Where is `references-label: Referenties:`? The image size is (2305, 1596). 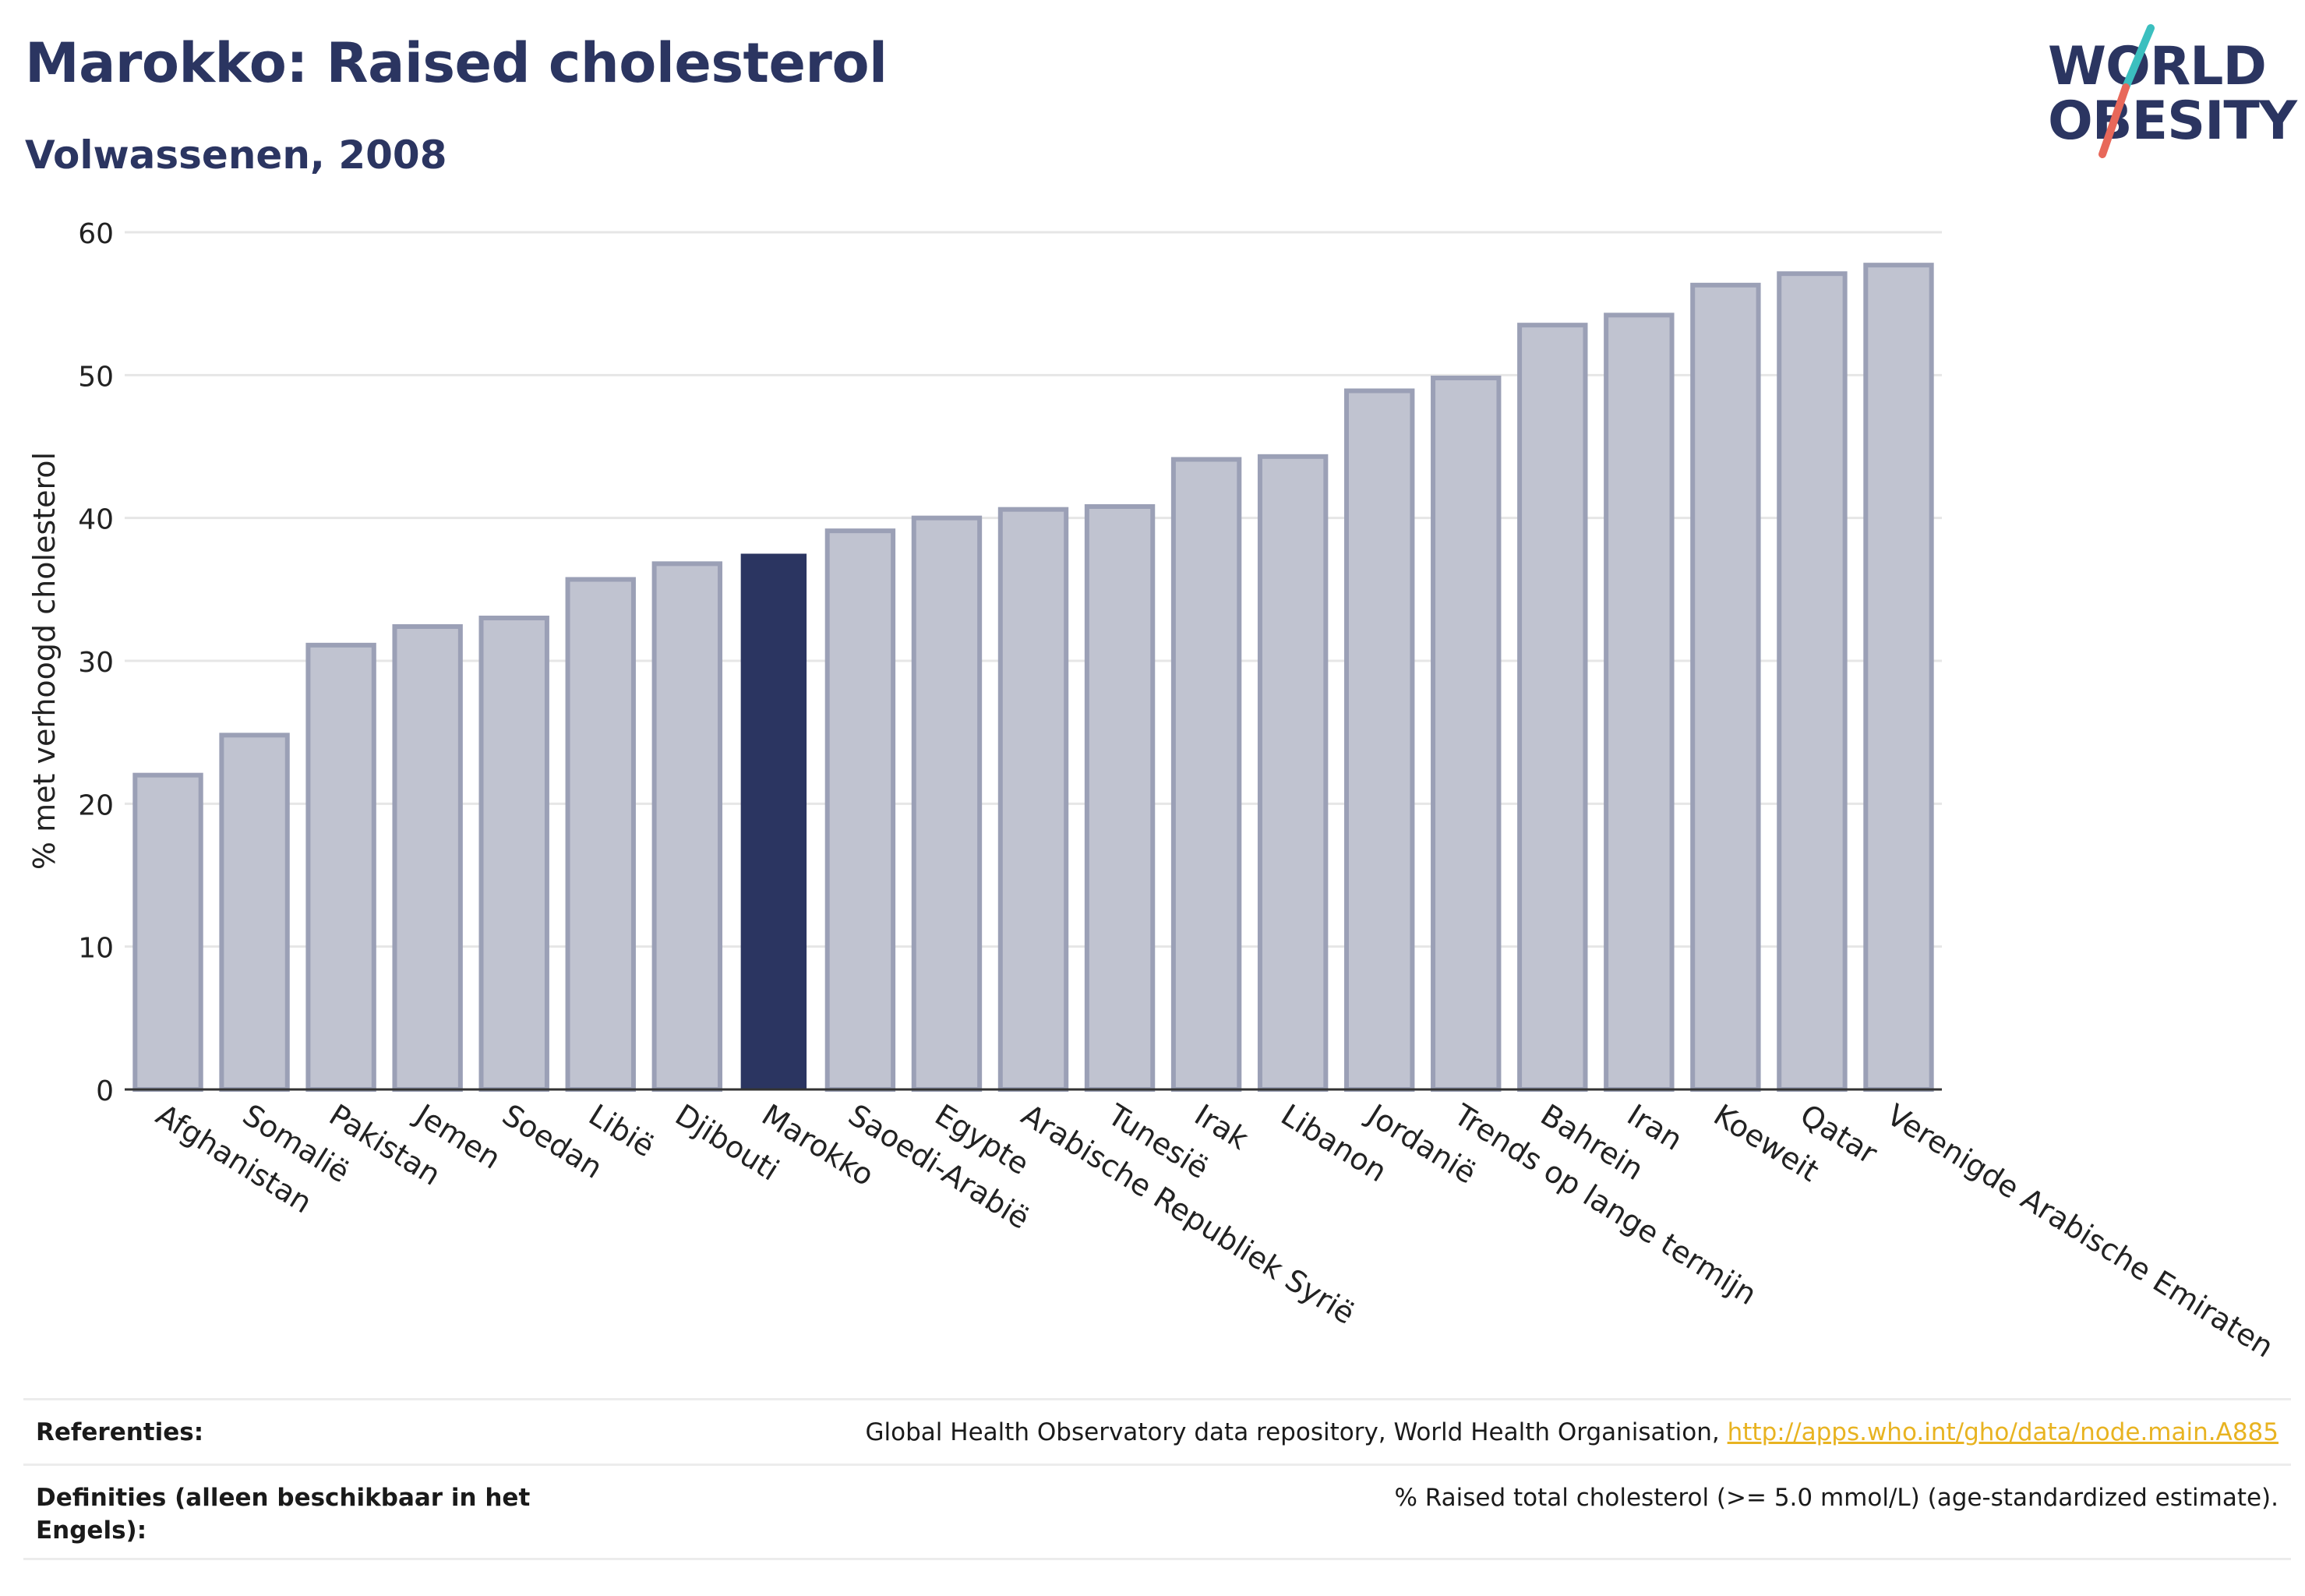 references-label: Referenties: is located at coordinates (120, 1432).